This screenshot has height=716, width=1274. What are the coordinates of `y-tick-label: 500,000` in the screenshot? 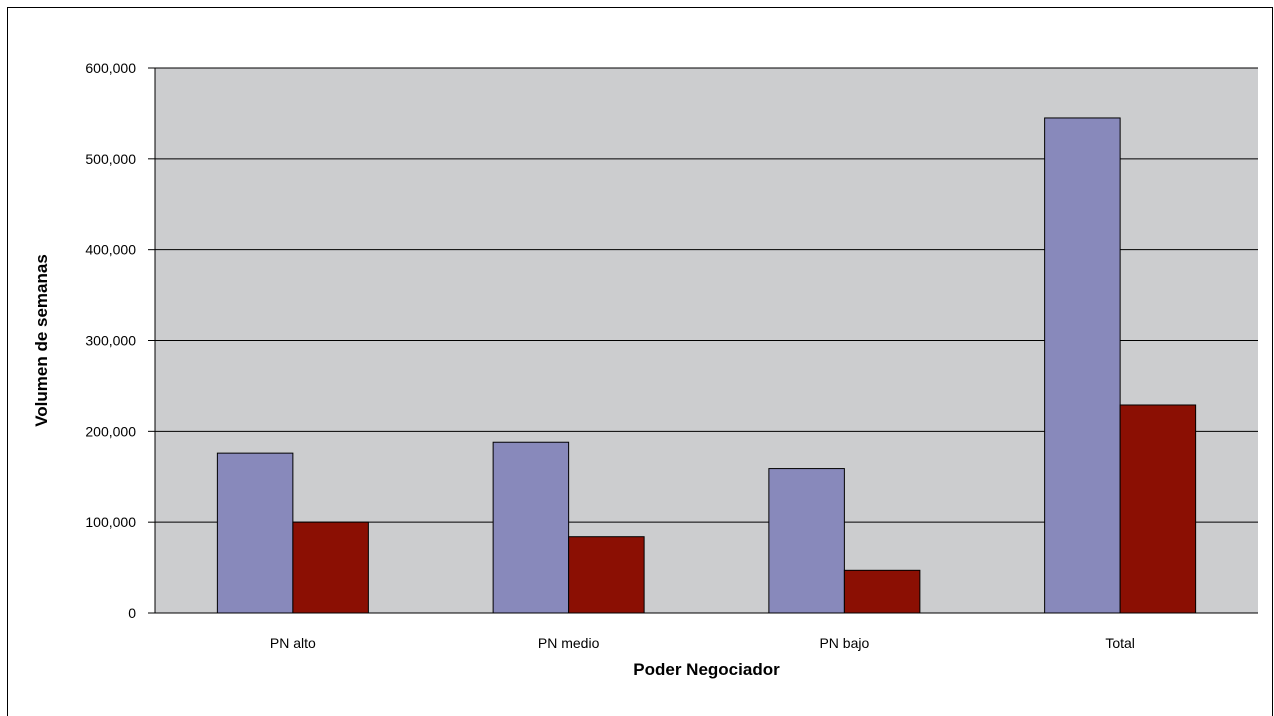 It's located at (110, 159).